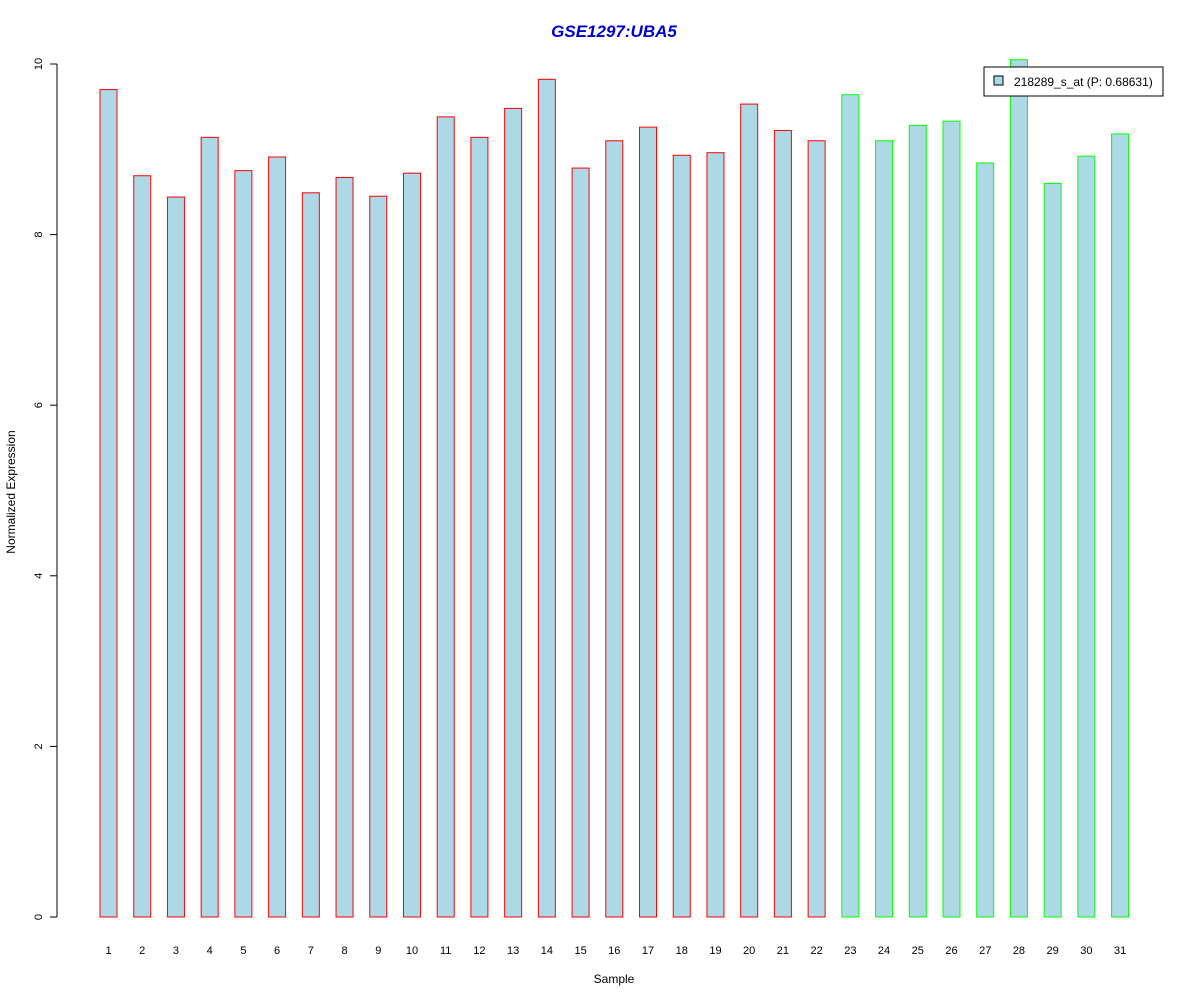 This screenshot has width=1200, height=1000. What do you see at coordinates (850, 951) in the screenshot?
I see `x-tick-label: 23` at bounding box center [850, 951].